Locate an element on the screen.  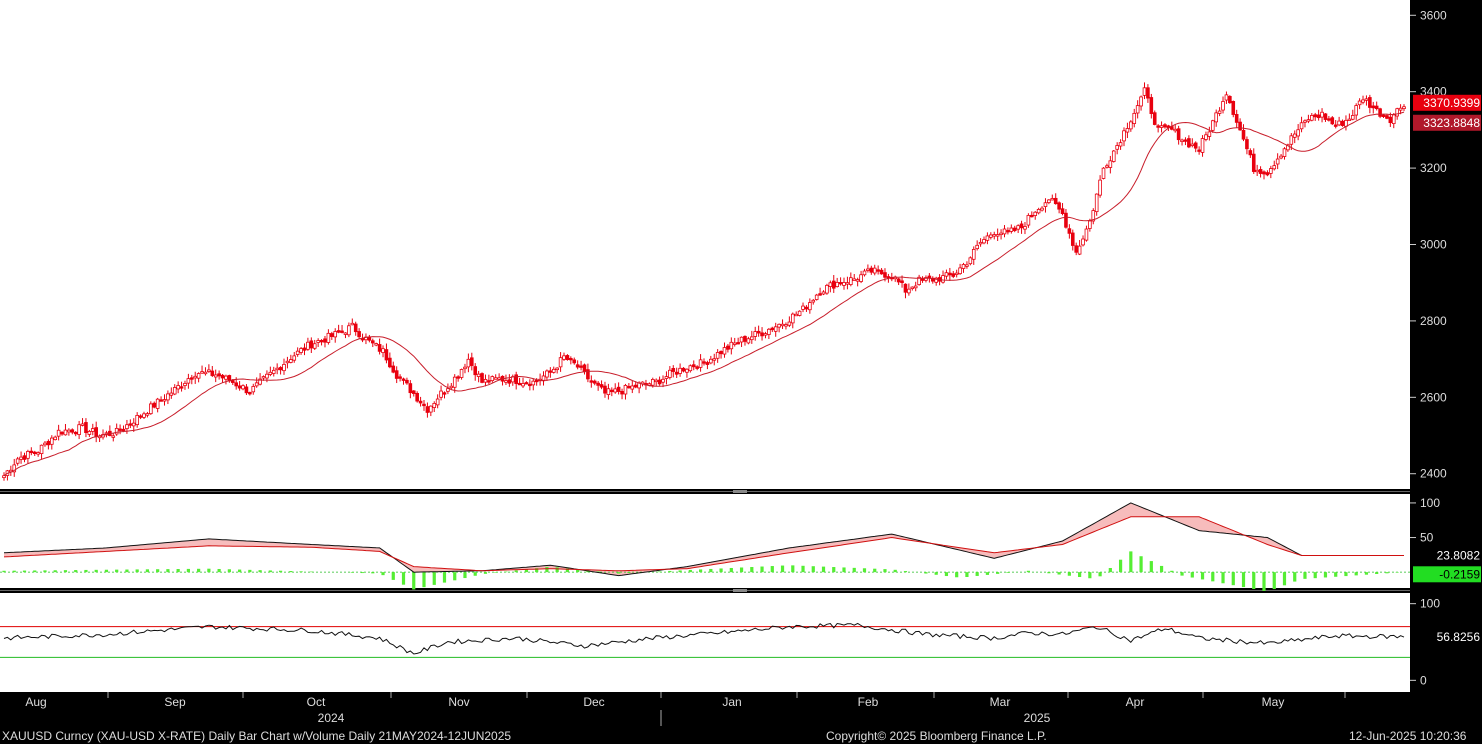
month-label: Jan is located at coordinates (731, 702).